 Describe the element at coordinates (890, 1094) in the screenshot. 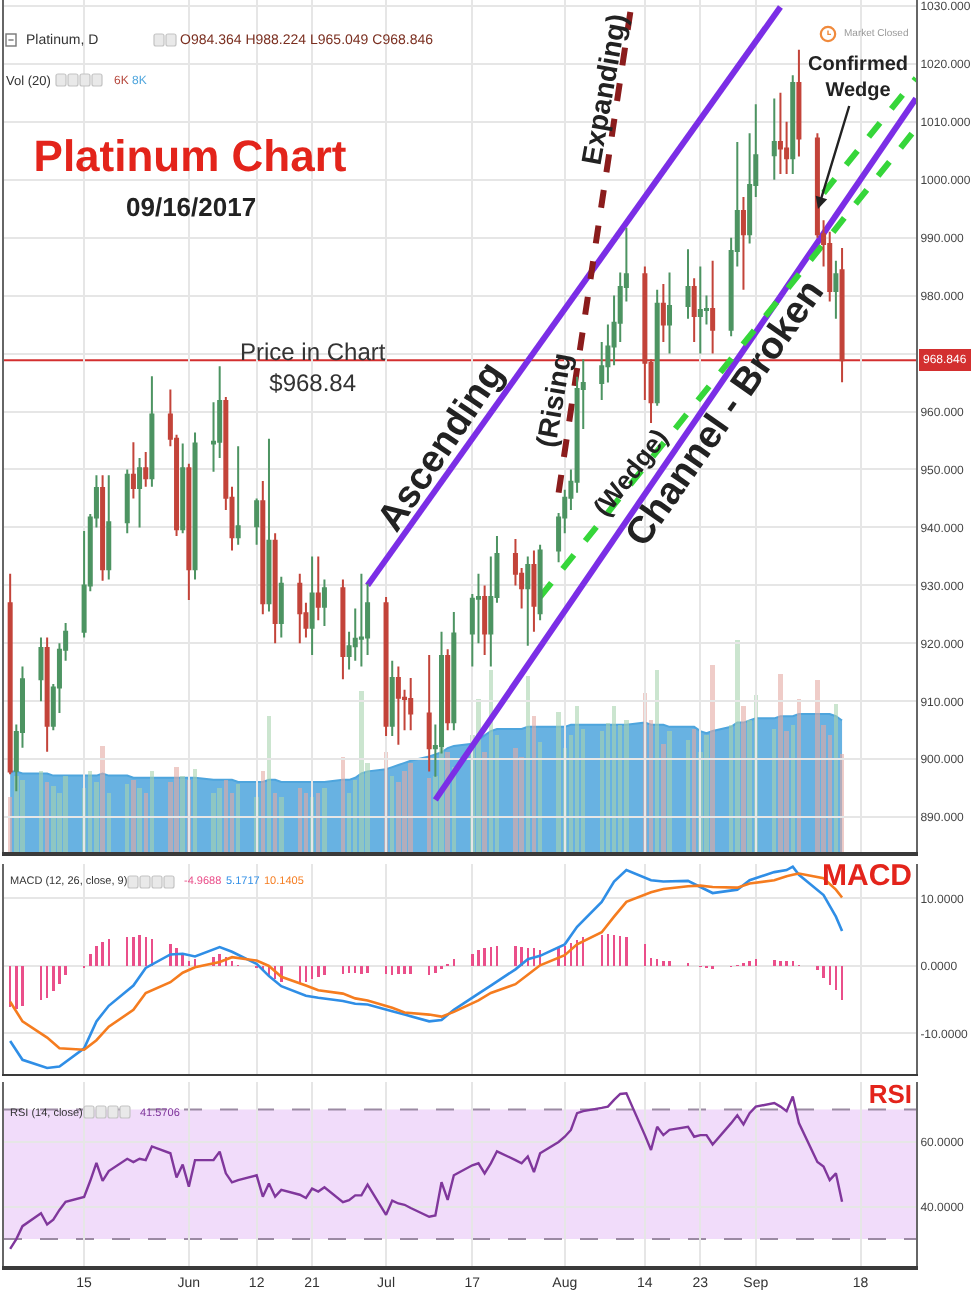

I see `chart-title: RSI` at that location.